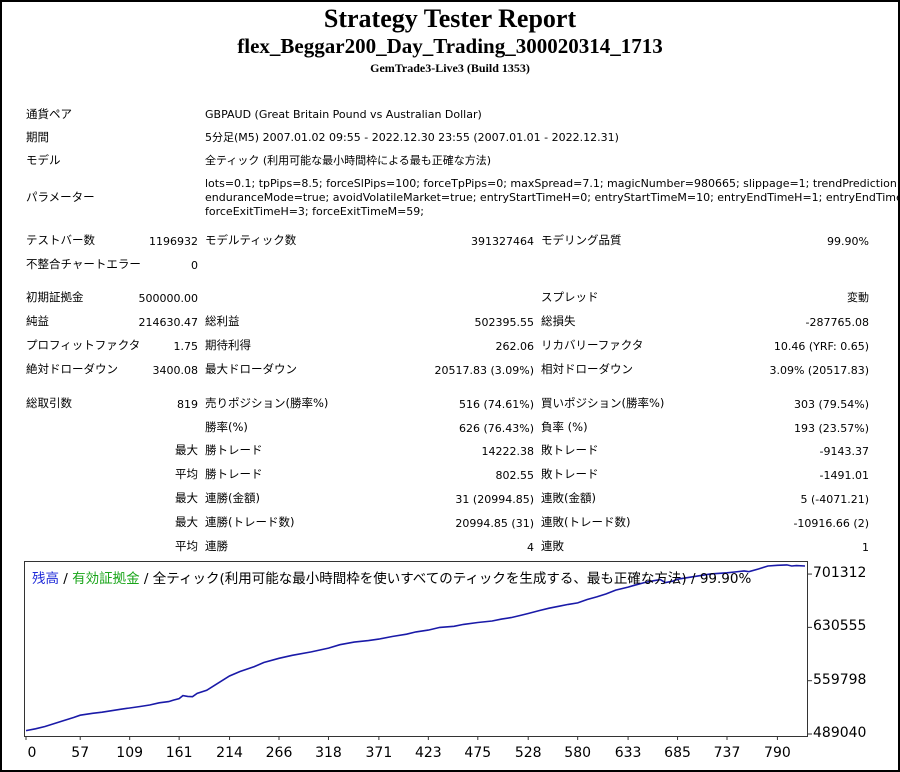  I want to click on profit-factor-label: プロフィットファクタ, so click(83, 345).